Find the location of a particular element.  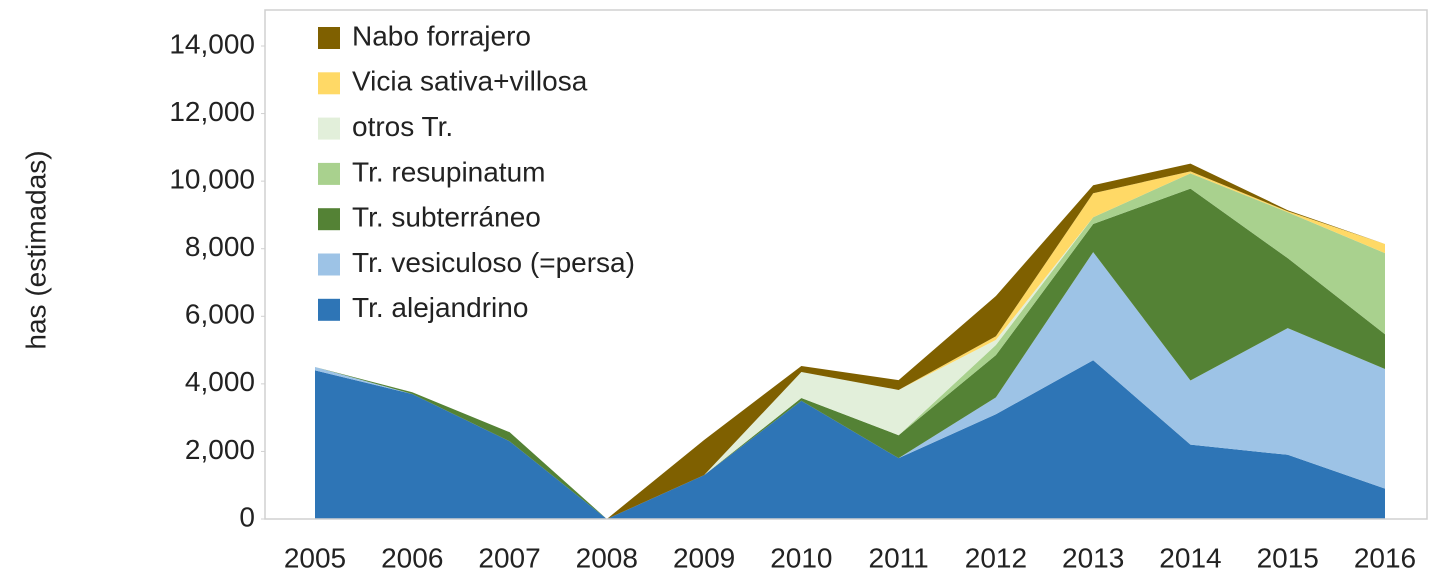

x-tick-label: 2006 is located at coordinates (412, 557).